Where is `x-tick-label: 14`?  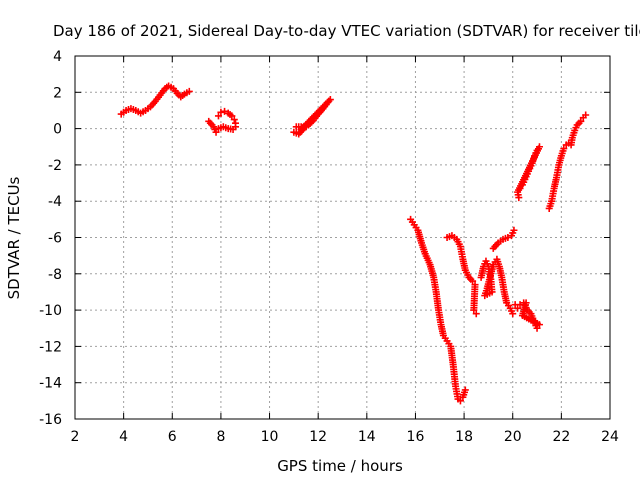 x-tick-label: 14 is located at coordinates (367, 437).